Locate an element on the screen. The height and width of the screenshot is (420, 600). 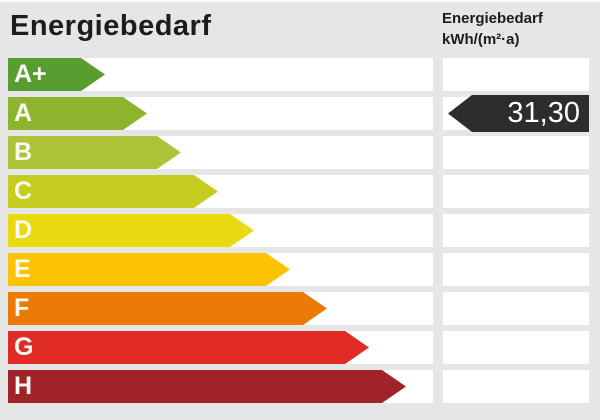
rating-bar-d: D is located at coordinates (131, 230).